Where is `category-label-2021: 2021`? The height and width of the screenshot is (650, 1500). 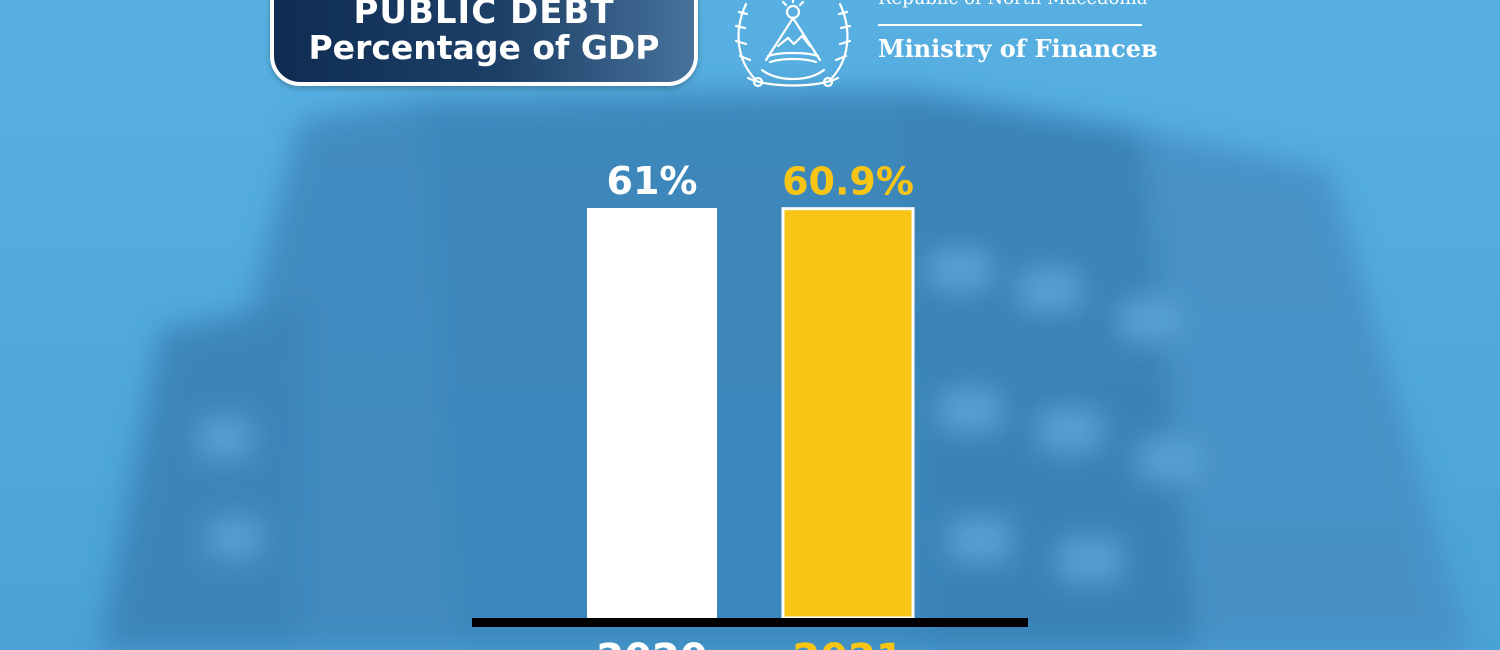 category-label-2021: 2021 is located at coordinates (847, 643).